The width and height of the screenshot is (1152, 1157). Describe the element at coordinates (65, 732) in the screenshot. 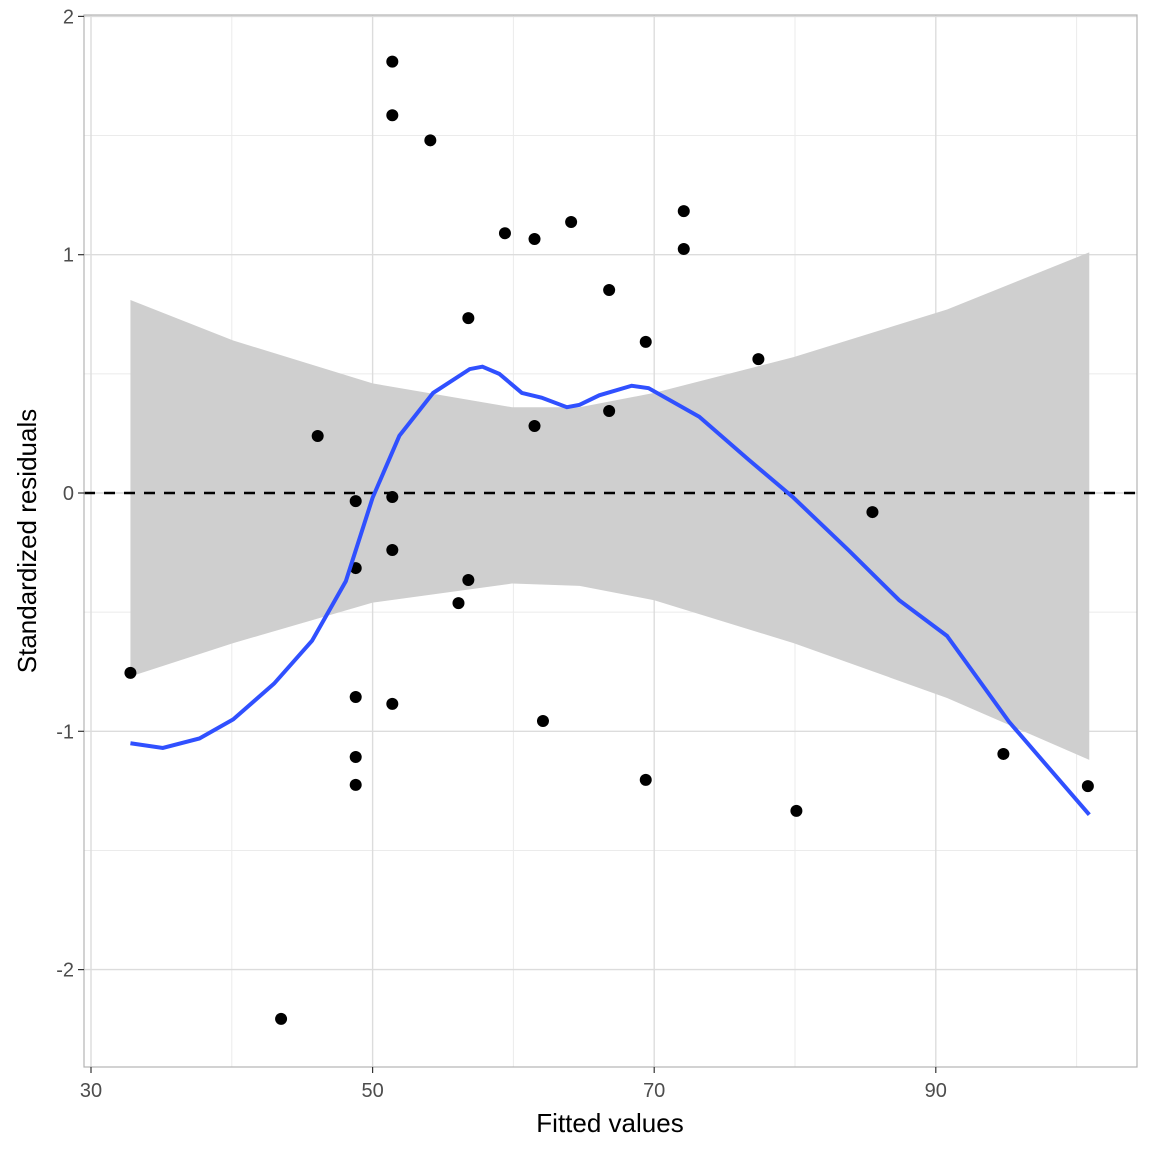

I see `y-tick-label: -1` at that location.